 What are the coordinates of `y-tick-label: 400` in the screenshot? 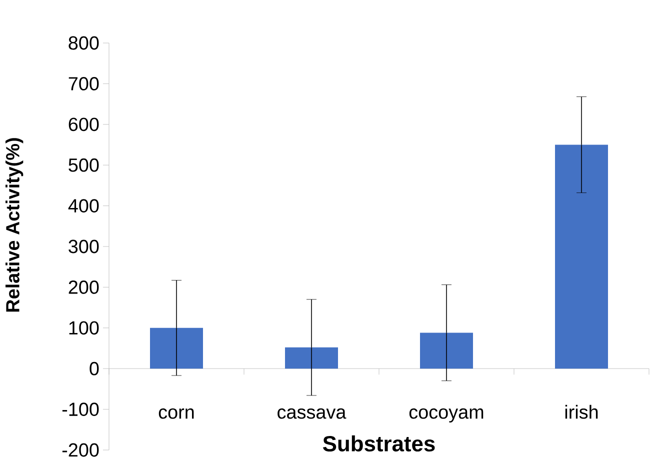 It's located at (83, 206).